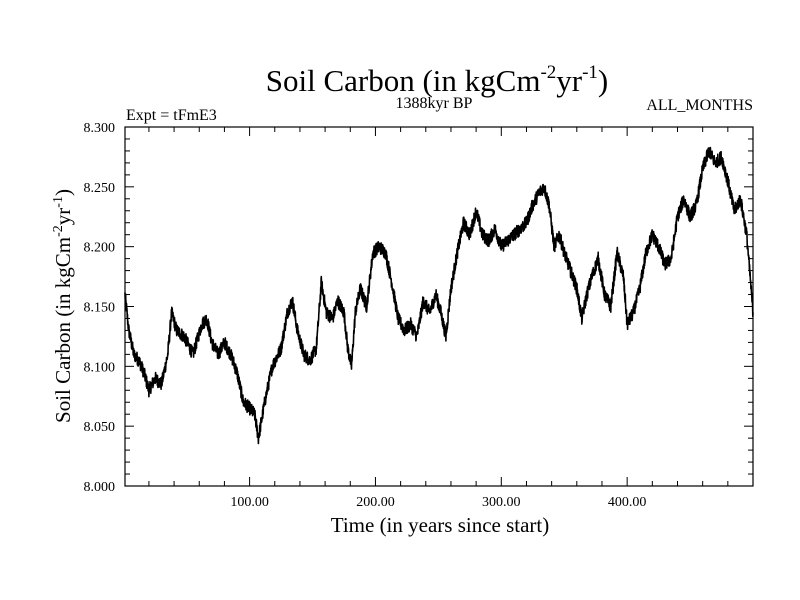 Image resolution: width=800 pixels, height=600 pixels. Describe the element at coordinates (627, 502) in the screenshot. I see `x-tick-label: 400.00` at that location.